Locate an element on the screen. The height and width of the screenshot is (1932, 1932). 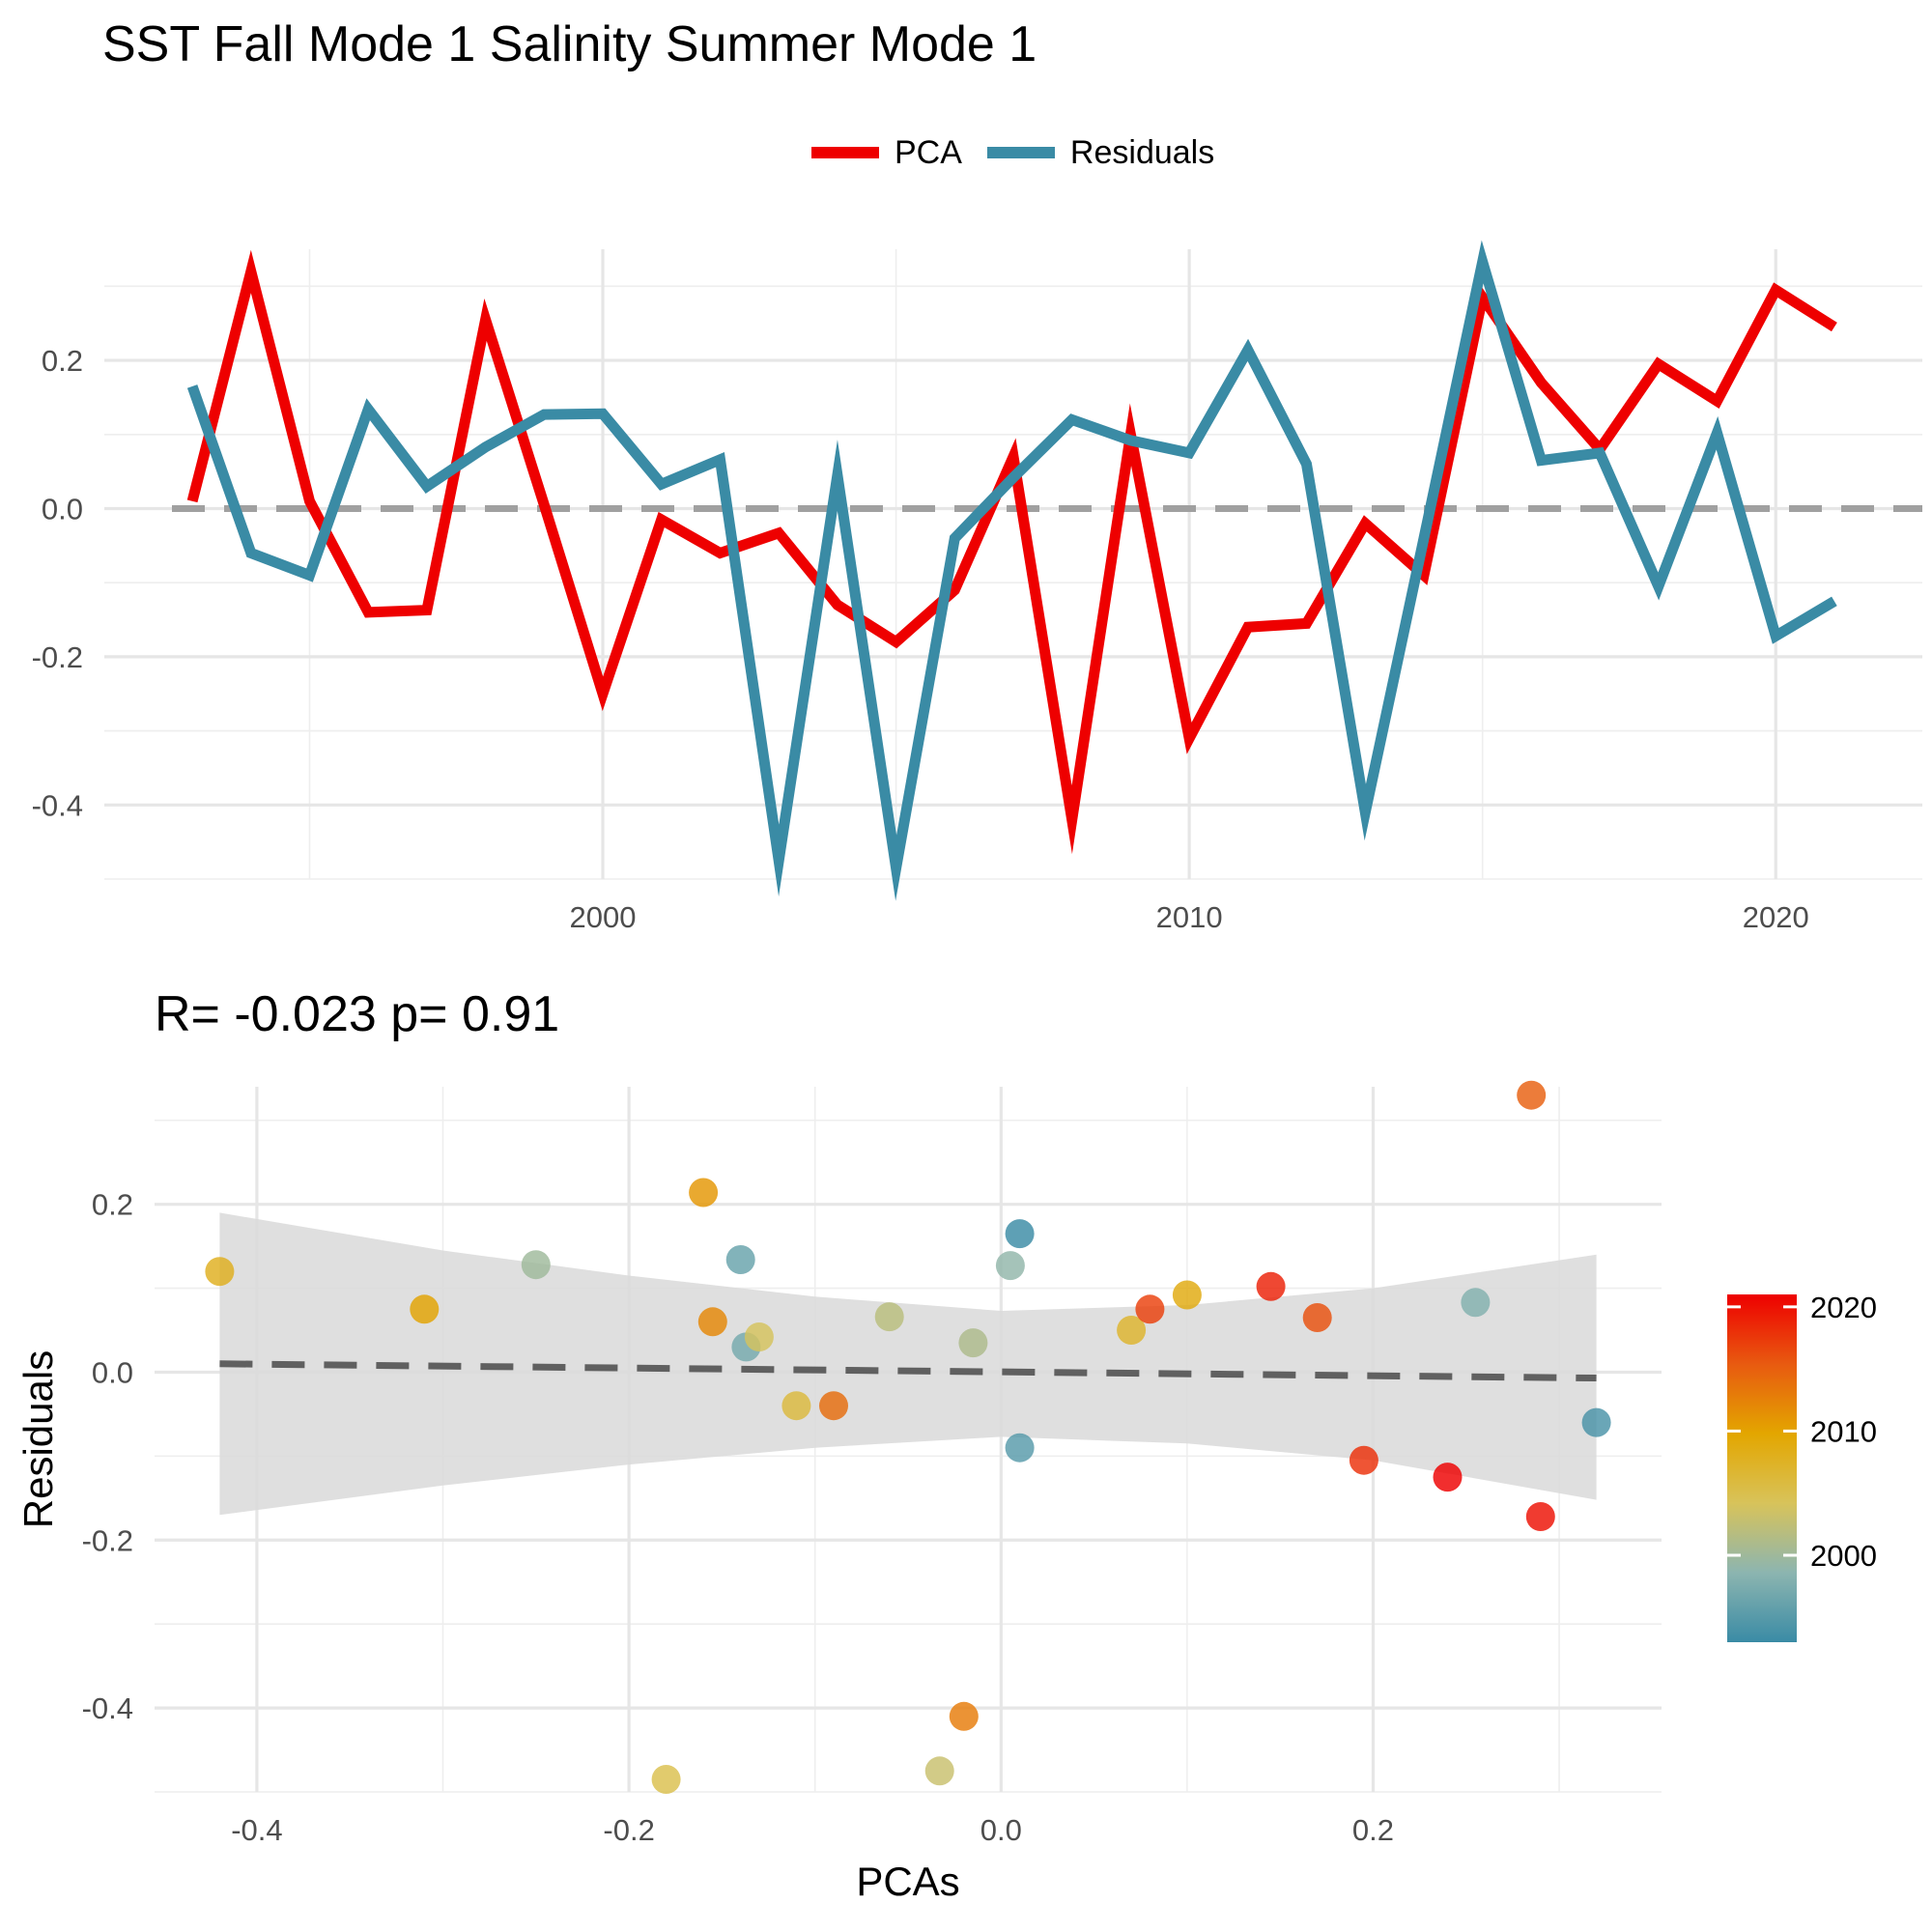
colorbar-label: 2010 is located at coordinates (1843, 1431).